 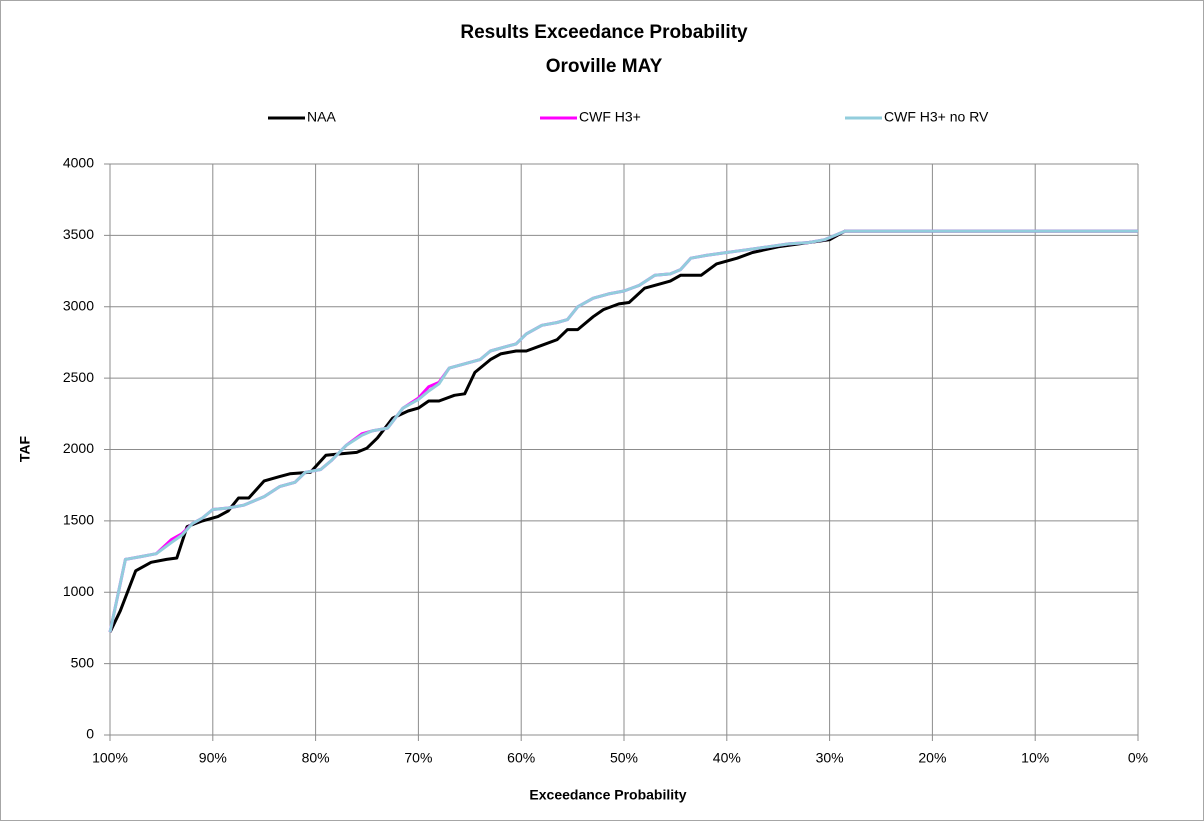 I want to click on x-tick-label: 40%, so click(x=727, y=758).